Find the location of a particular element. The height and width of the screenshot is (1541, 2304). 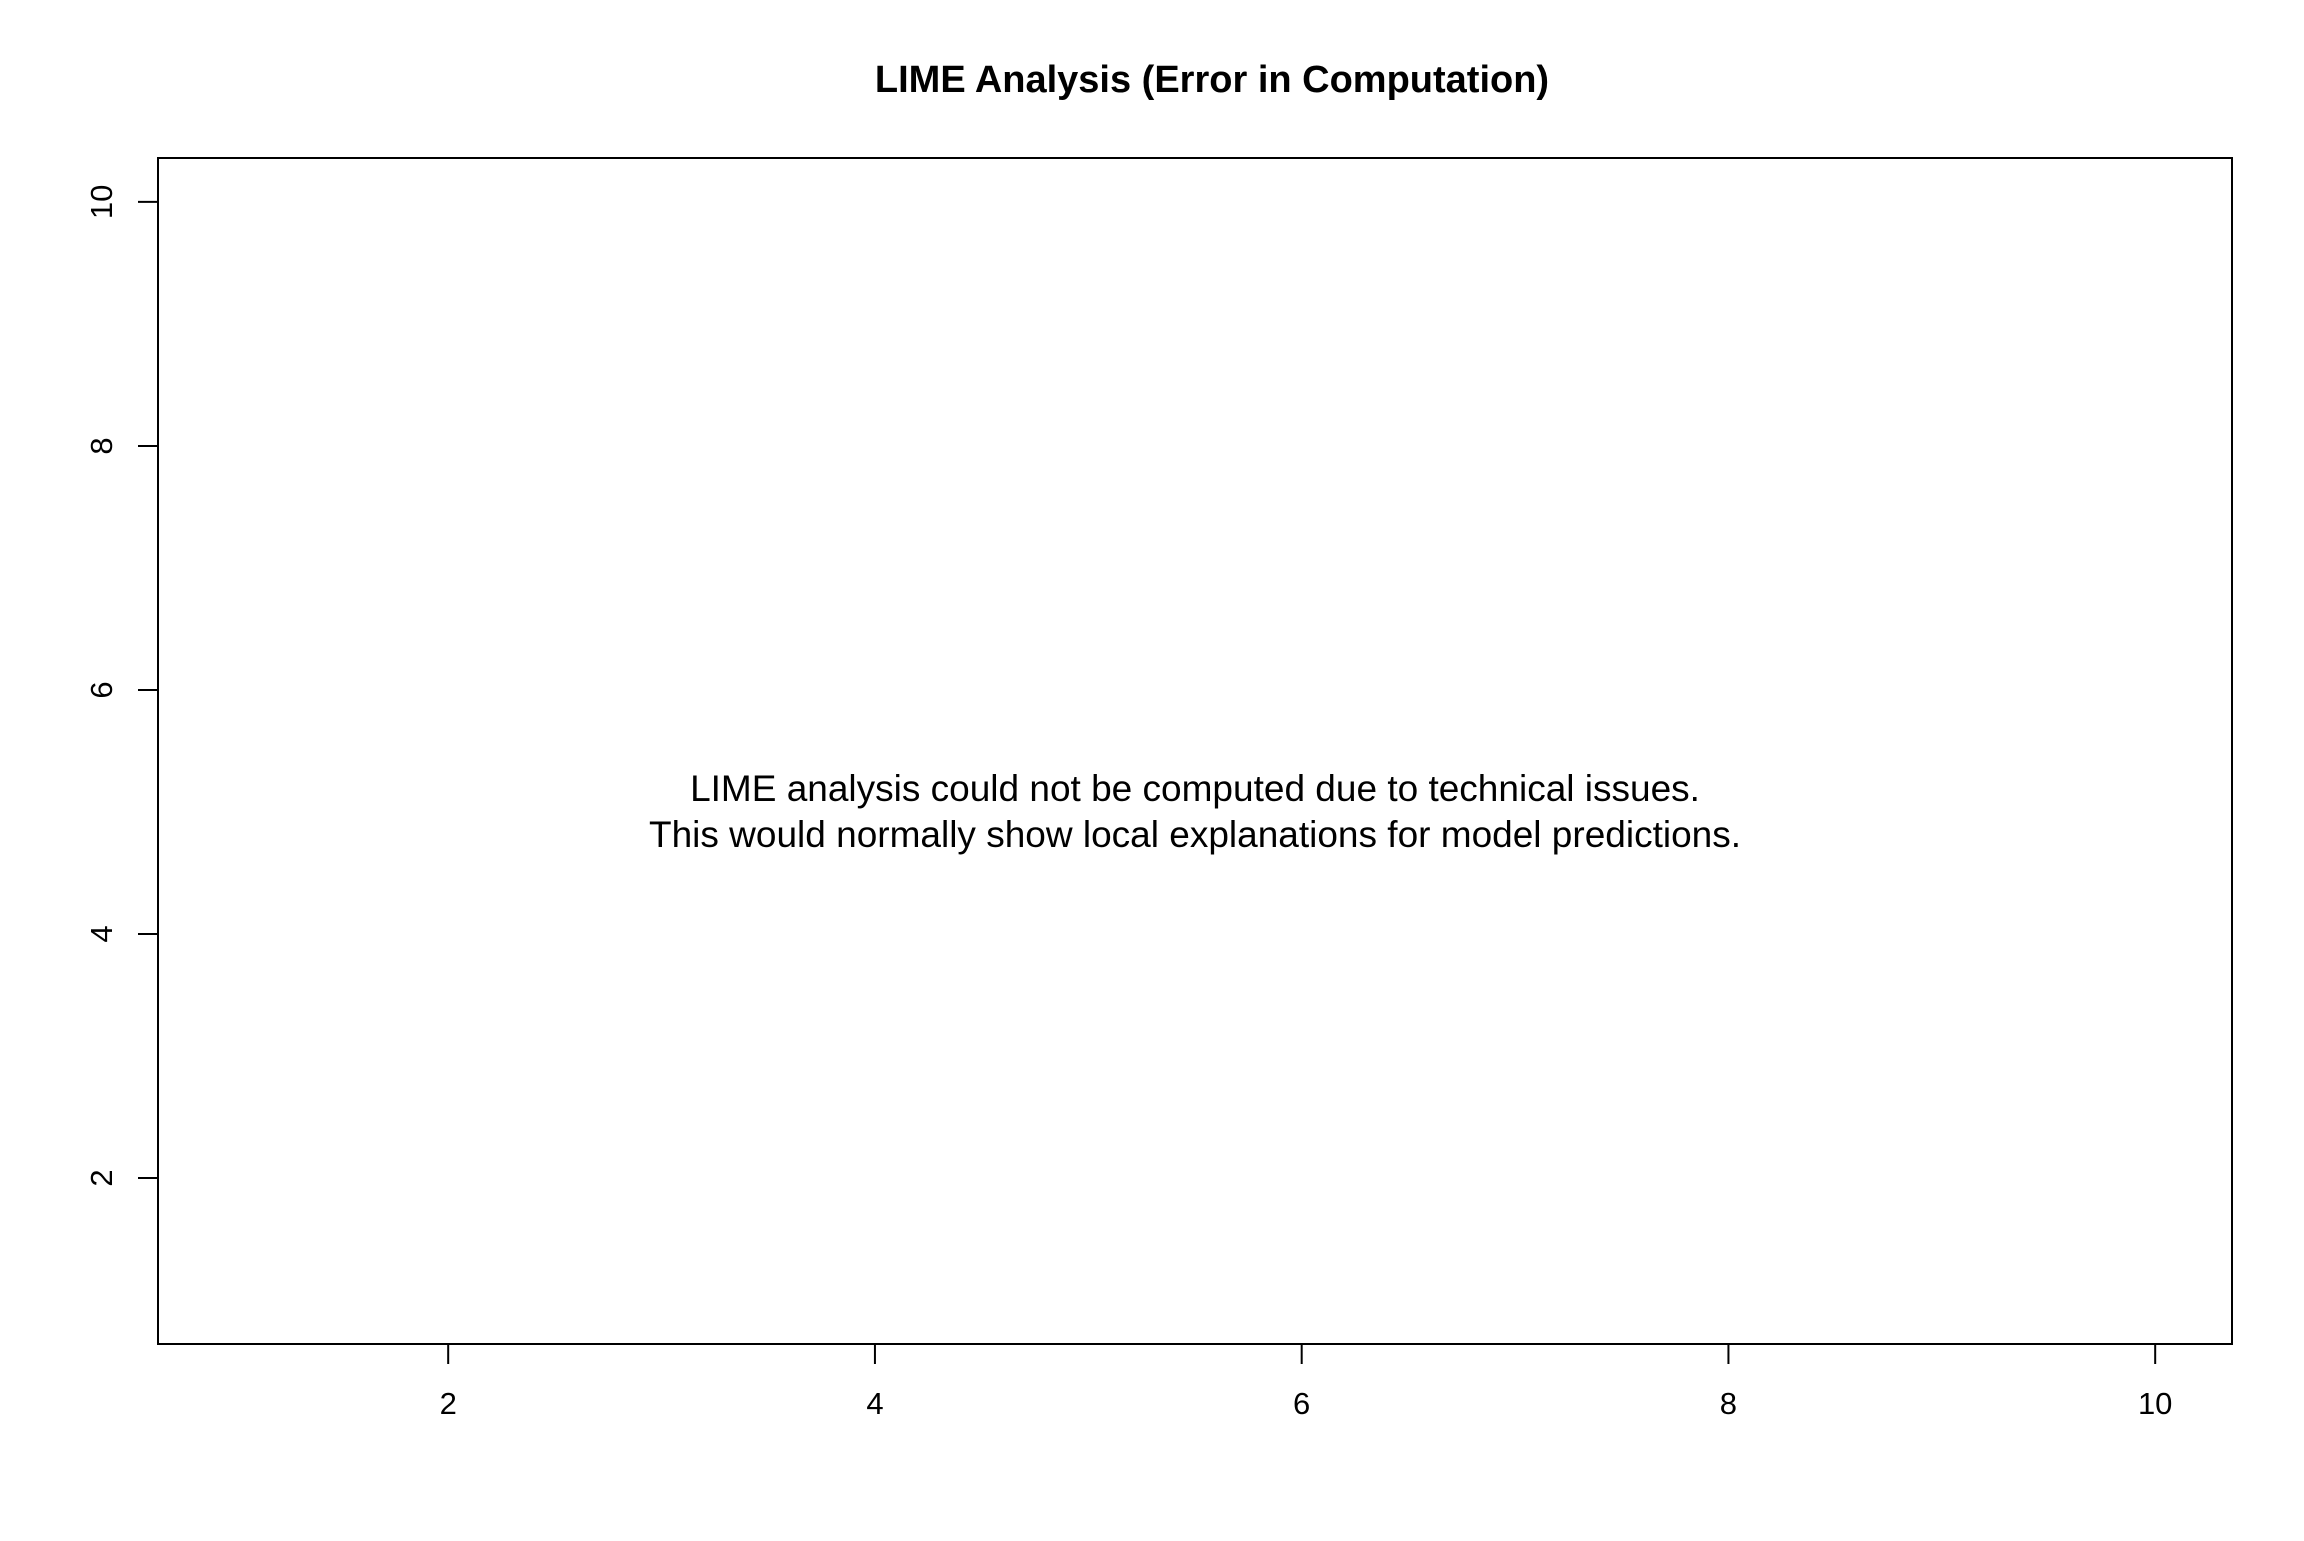

y-tick-label: 4 is located at coordinates (101, 933).